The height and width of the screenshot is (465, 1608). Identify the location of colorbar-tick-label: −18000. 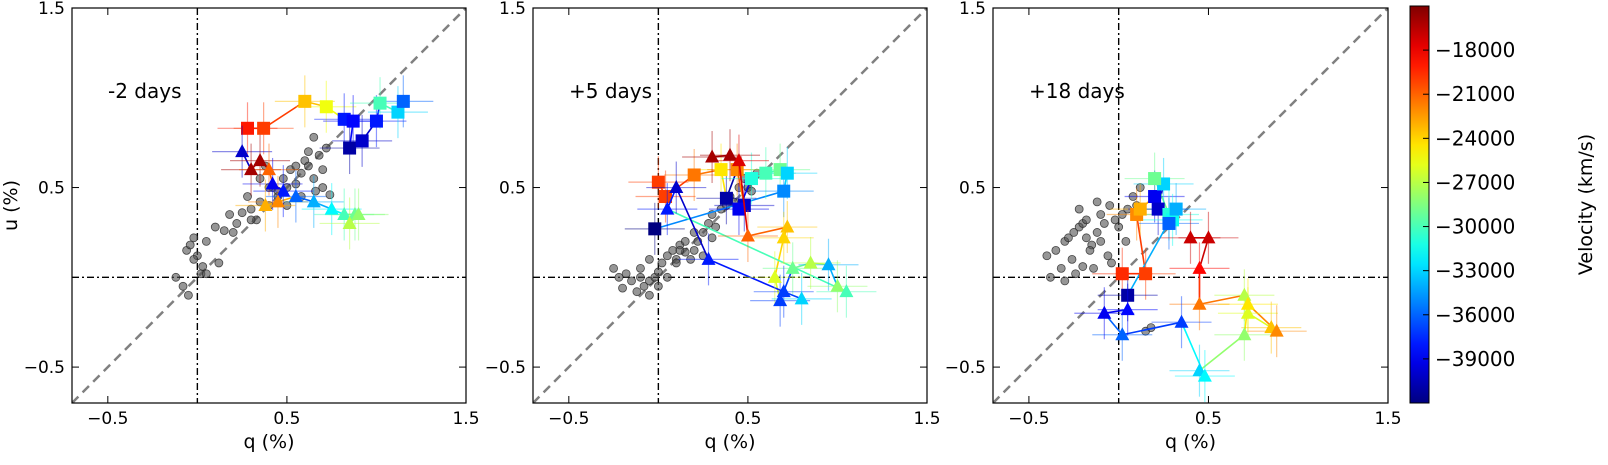
(1475, 50).